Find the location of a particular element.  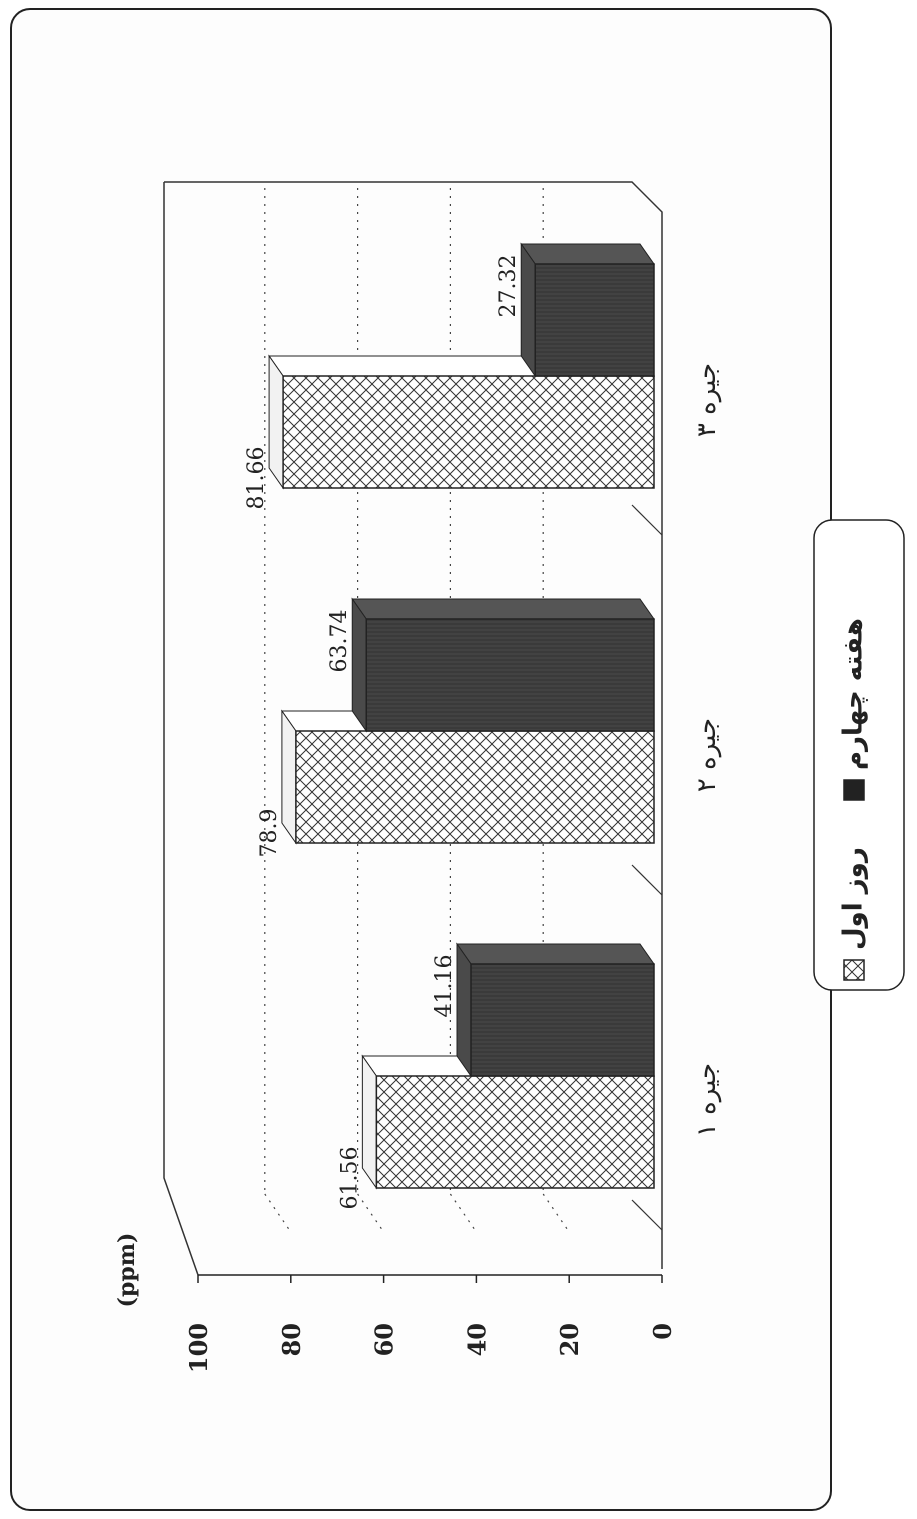

data-label: 81.66 is located at coordinates (256, 478).